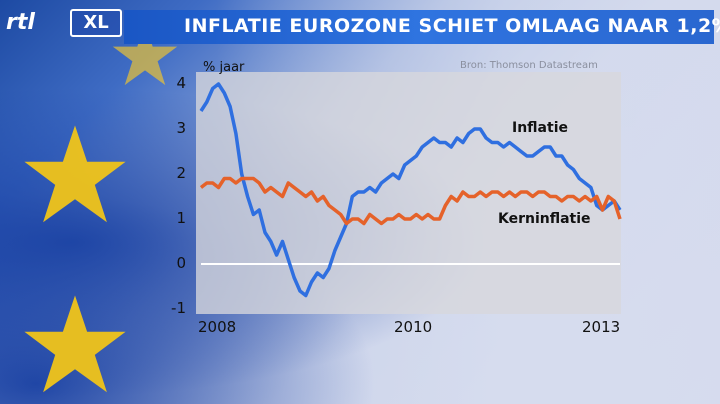 Image resolution: width=720 pixels, height=404 pixels. What do you see at coordinates (20, 22) in the screenshot?
I see `rtl-logo: rtl` at bounding box center [20, 22].